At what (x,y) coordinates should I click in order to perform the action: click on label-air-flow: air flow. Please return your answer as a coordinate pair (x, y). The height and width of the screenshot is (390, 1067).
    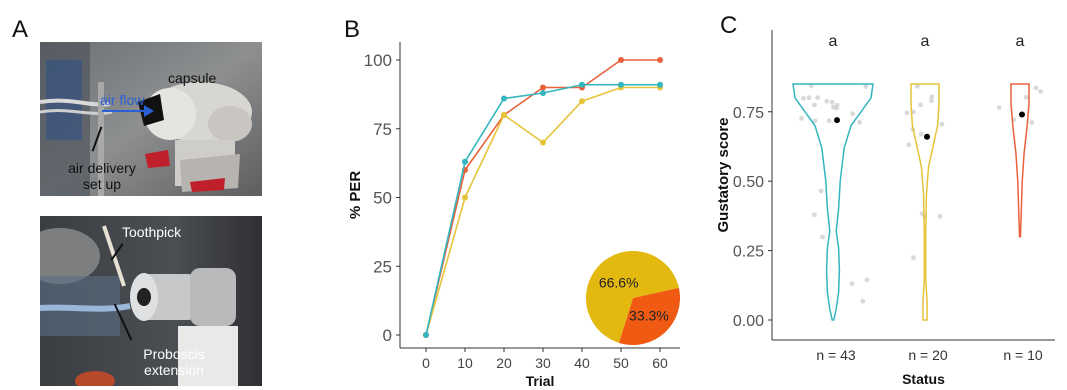
    Looking at the image, I should click on (122, 100).